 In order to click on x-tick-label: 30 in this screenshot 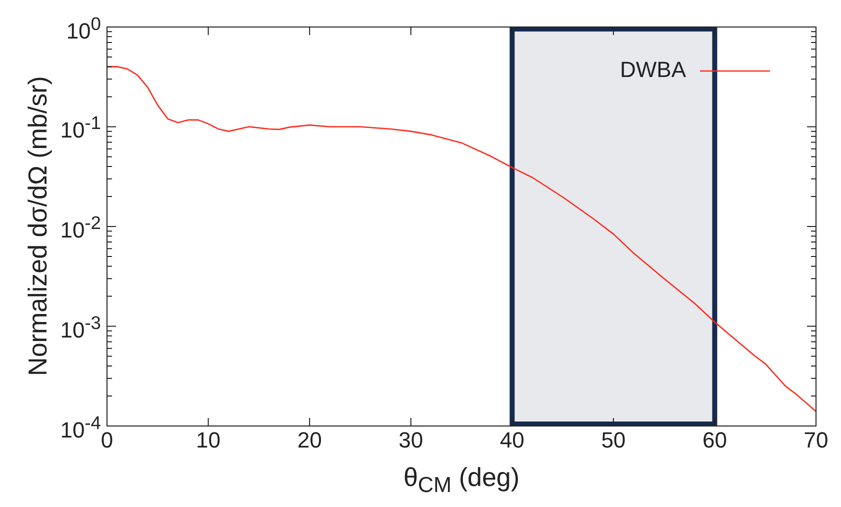, I will do `click(411, 439)`.